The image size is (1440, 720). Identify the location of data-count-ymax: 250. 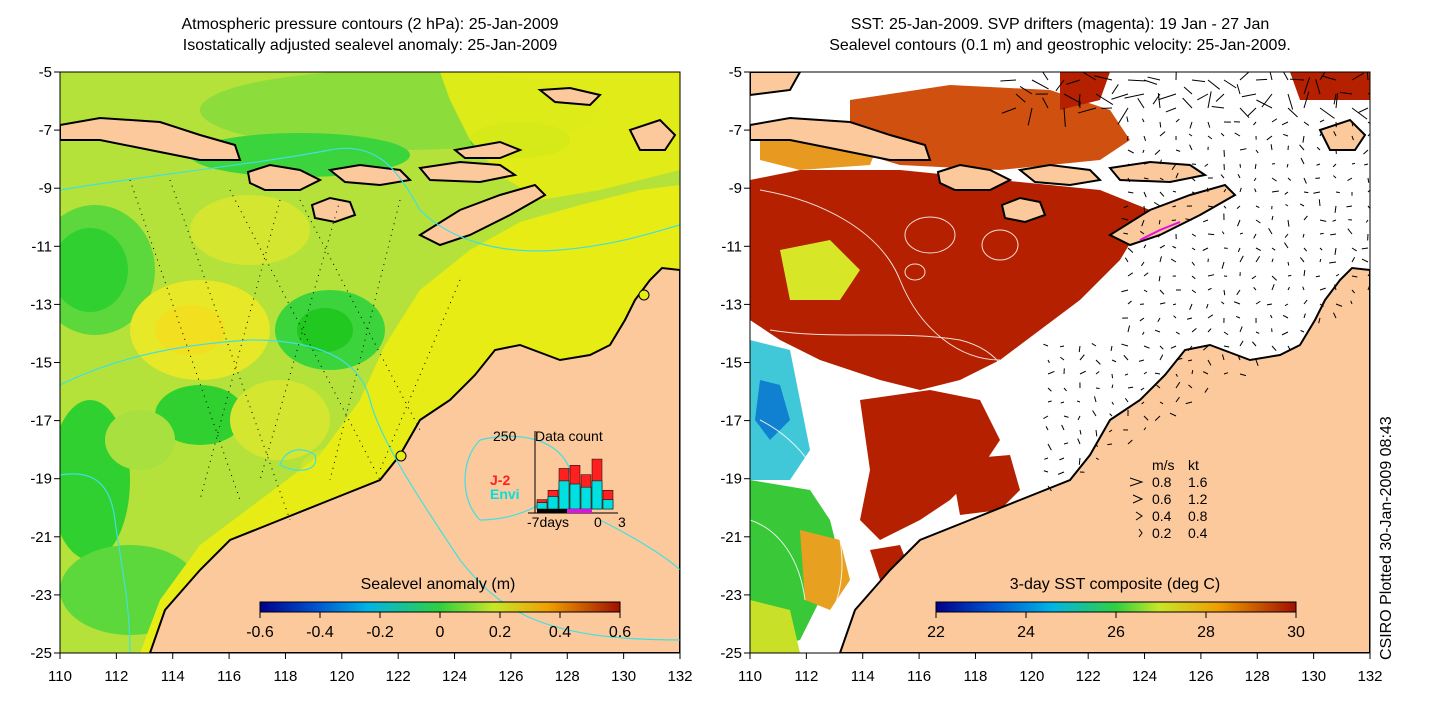
(505, 436).